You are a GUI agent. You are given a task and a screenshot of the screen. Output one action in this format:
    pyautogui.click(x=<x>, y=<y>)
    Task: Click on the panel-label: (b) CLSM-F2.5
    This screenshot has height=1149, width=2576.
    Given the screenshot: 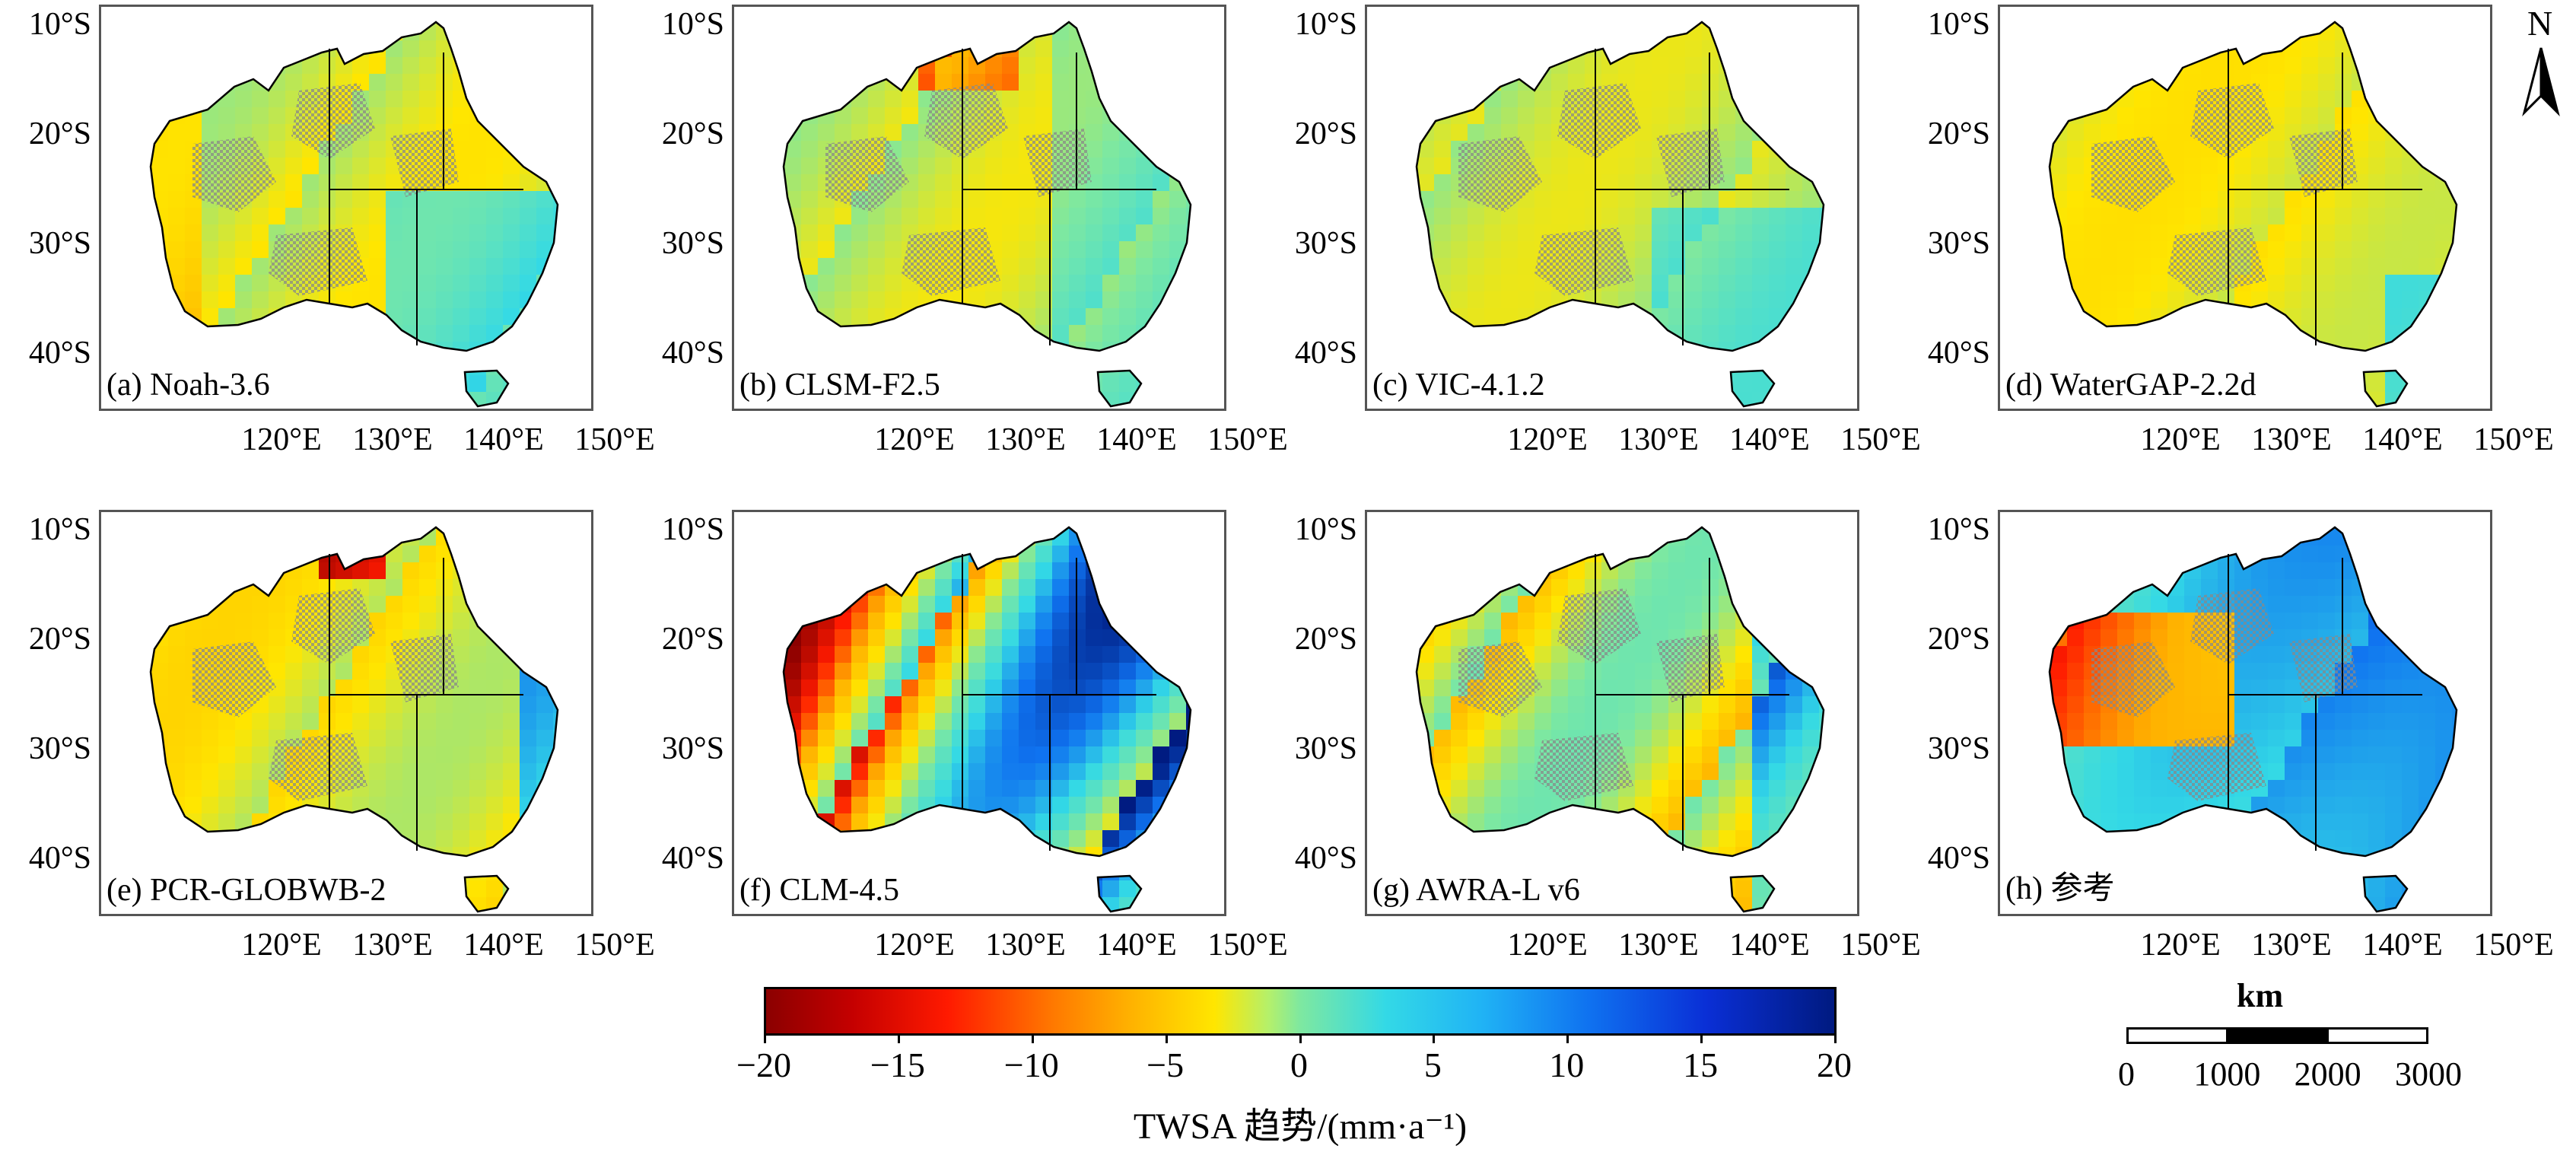 What is the action you would take?
    pyautogui.click(x=840, y=385)
    